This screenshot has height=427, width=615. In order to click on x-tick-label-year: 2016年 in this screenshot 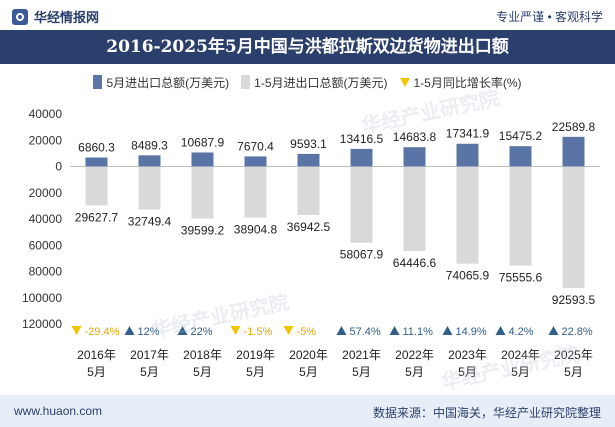, I will do `click(96, 355)`.